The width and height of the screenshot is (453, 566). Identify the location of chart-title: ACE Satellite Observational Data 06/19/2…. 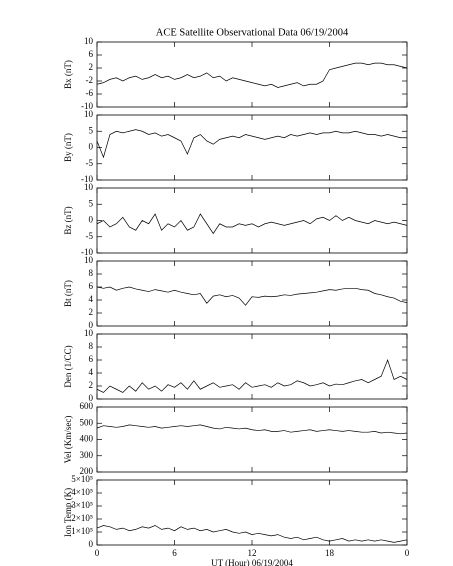
(252, 32).